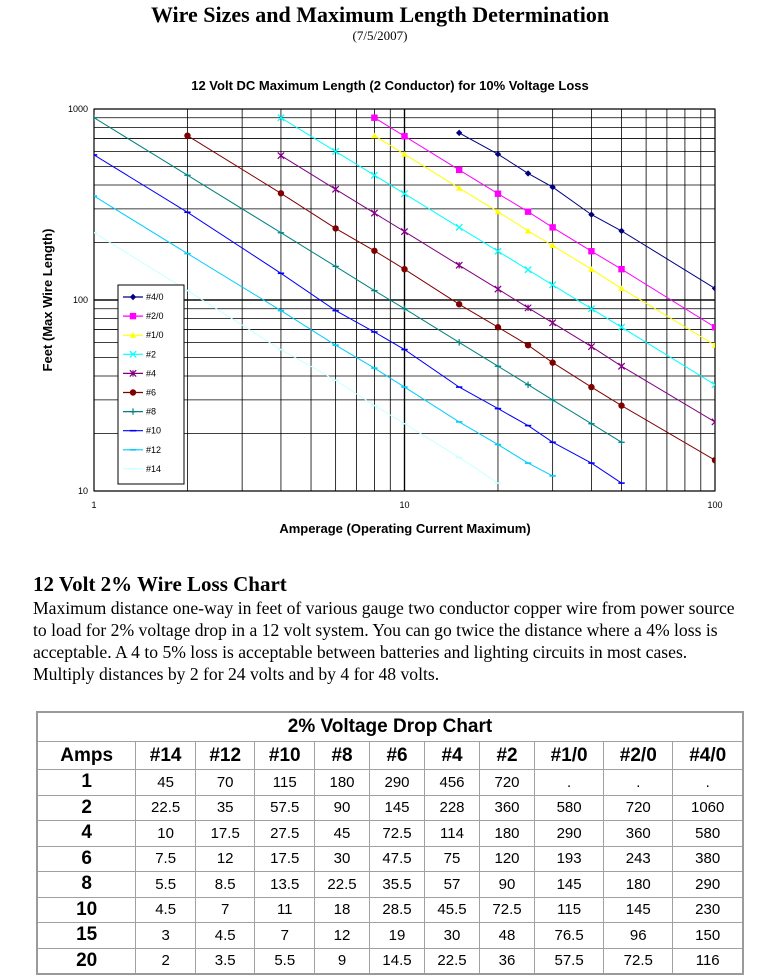 The width and height of the screenshot is (760, 975). I want to click on distance-cell: 115, so click(285, 782).